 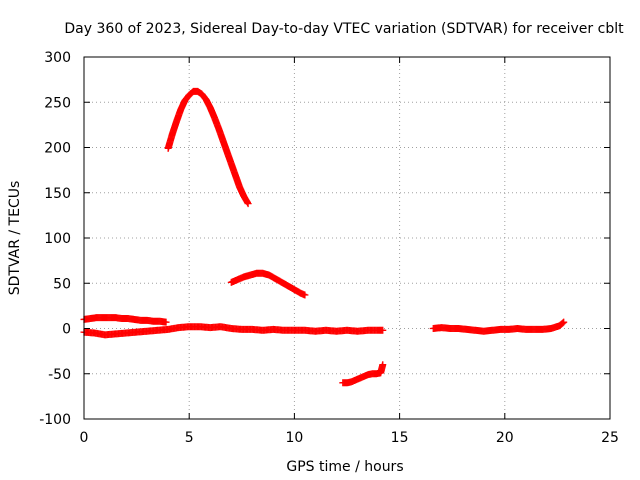 What do you see at coordinates (66, 330) in the screenshot?
I see `y-tick-label: 0` at bounding box center [66, 330].